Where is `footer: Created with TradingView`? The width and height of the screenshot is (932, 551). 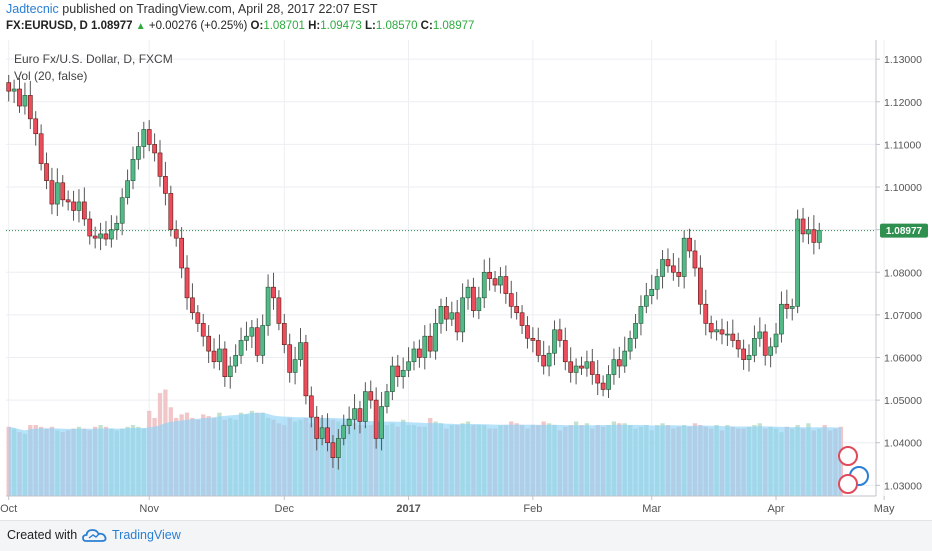
footer: Created with TradingView is located at coordinates (466, 535).